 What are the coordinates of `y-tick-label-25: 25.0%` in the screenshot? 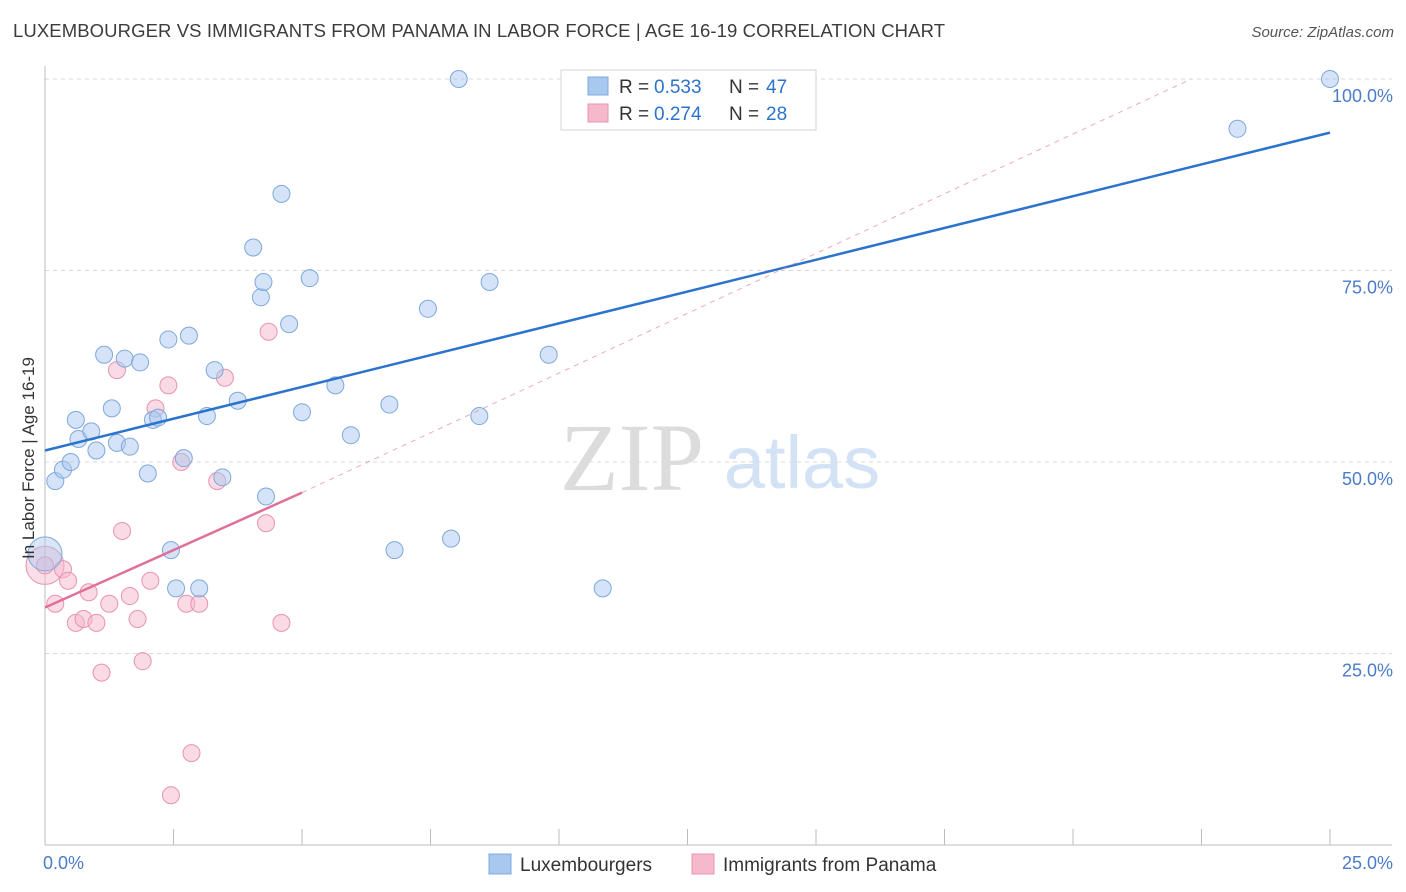 It's located at (1367, 671).